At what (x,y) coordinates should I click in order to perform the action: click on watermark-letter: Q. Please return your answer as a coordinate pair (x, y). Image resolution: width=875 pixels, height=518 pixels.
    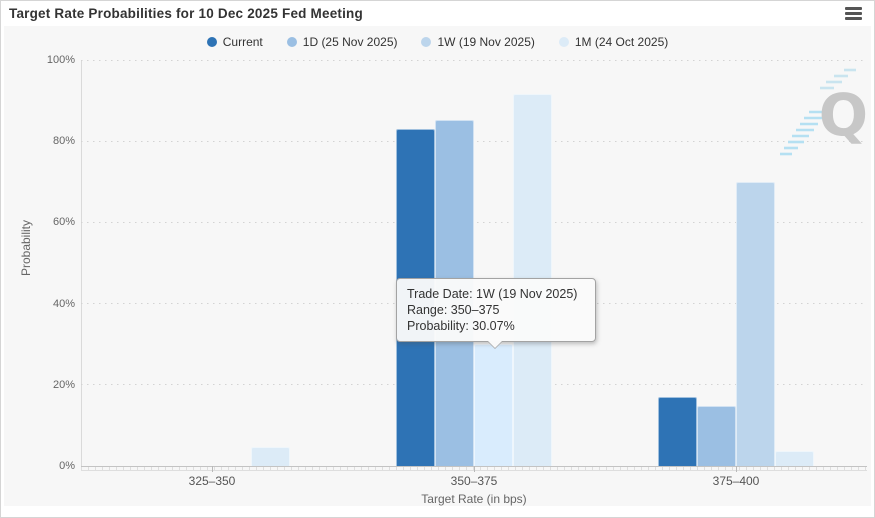
    Looking at the image, I should click on (843, 115).